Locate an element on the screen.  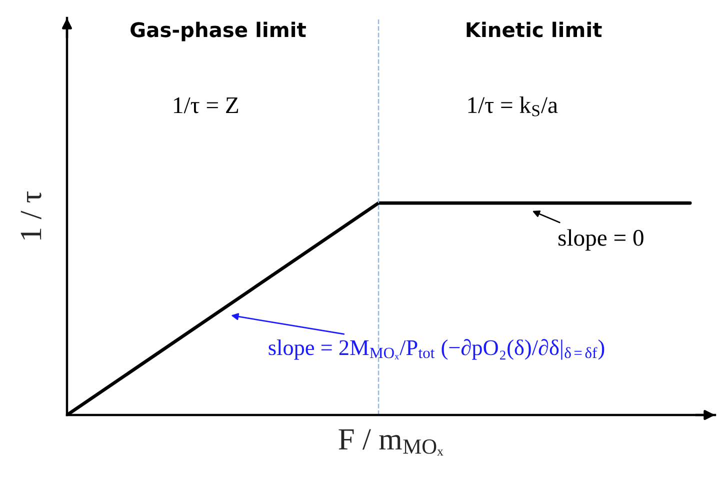
text: Kinetic limit is located at coordinates (534, 30).